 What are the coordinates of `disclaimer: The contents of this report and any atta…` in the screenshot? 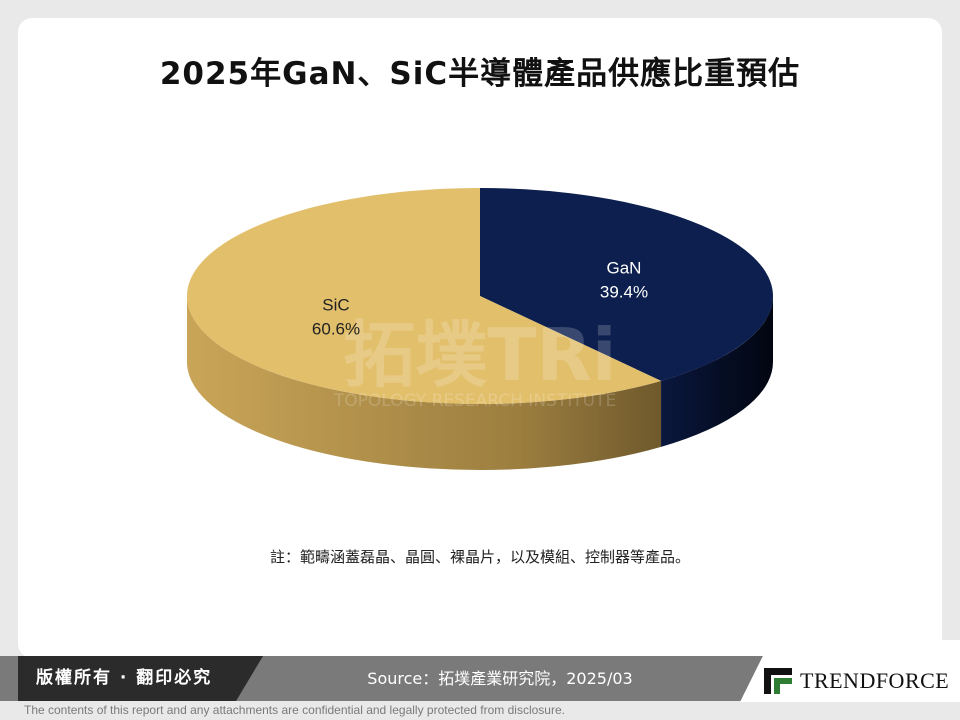 It's located at (294, 710).